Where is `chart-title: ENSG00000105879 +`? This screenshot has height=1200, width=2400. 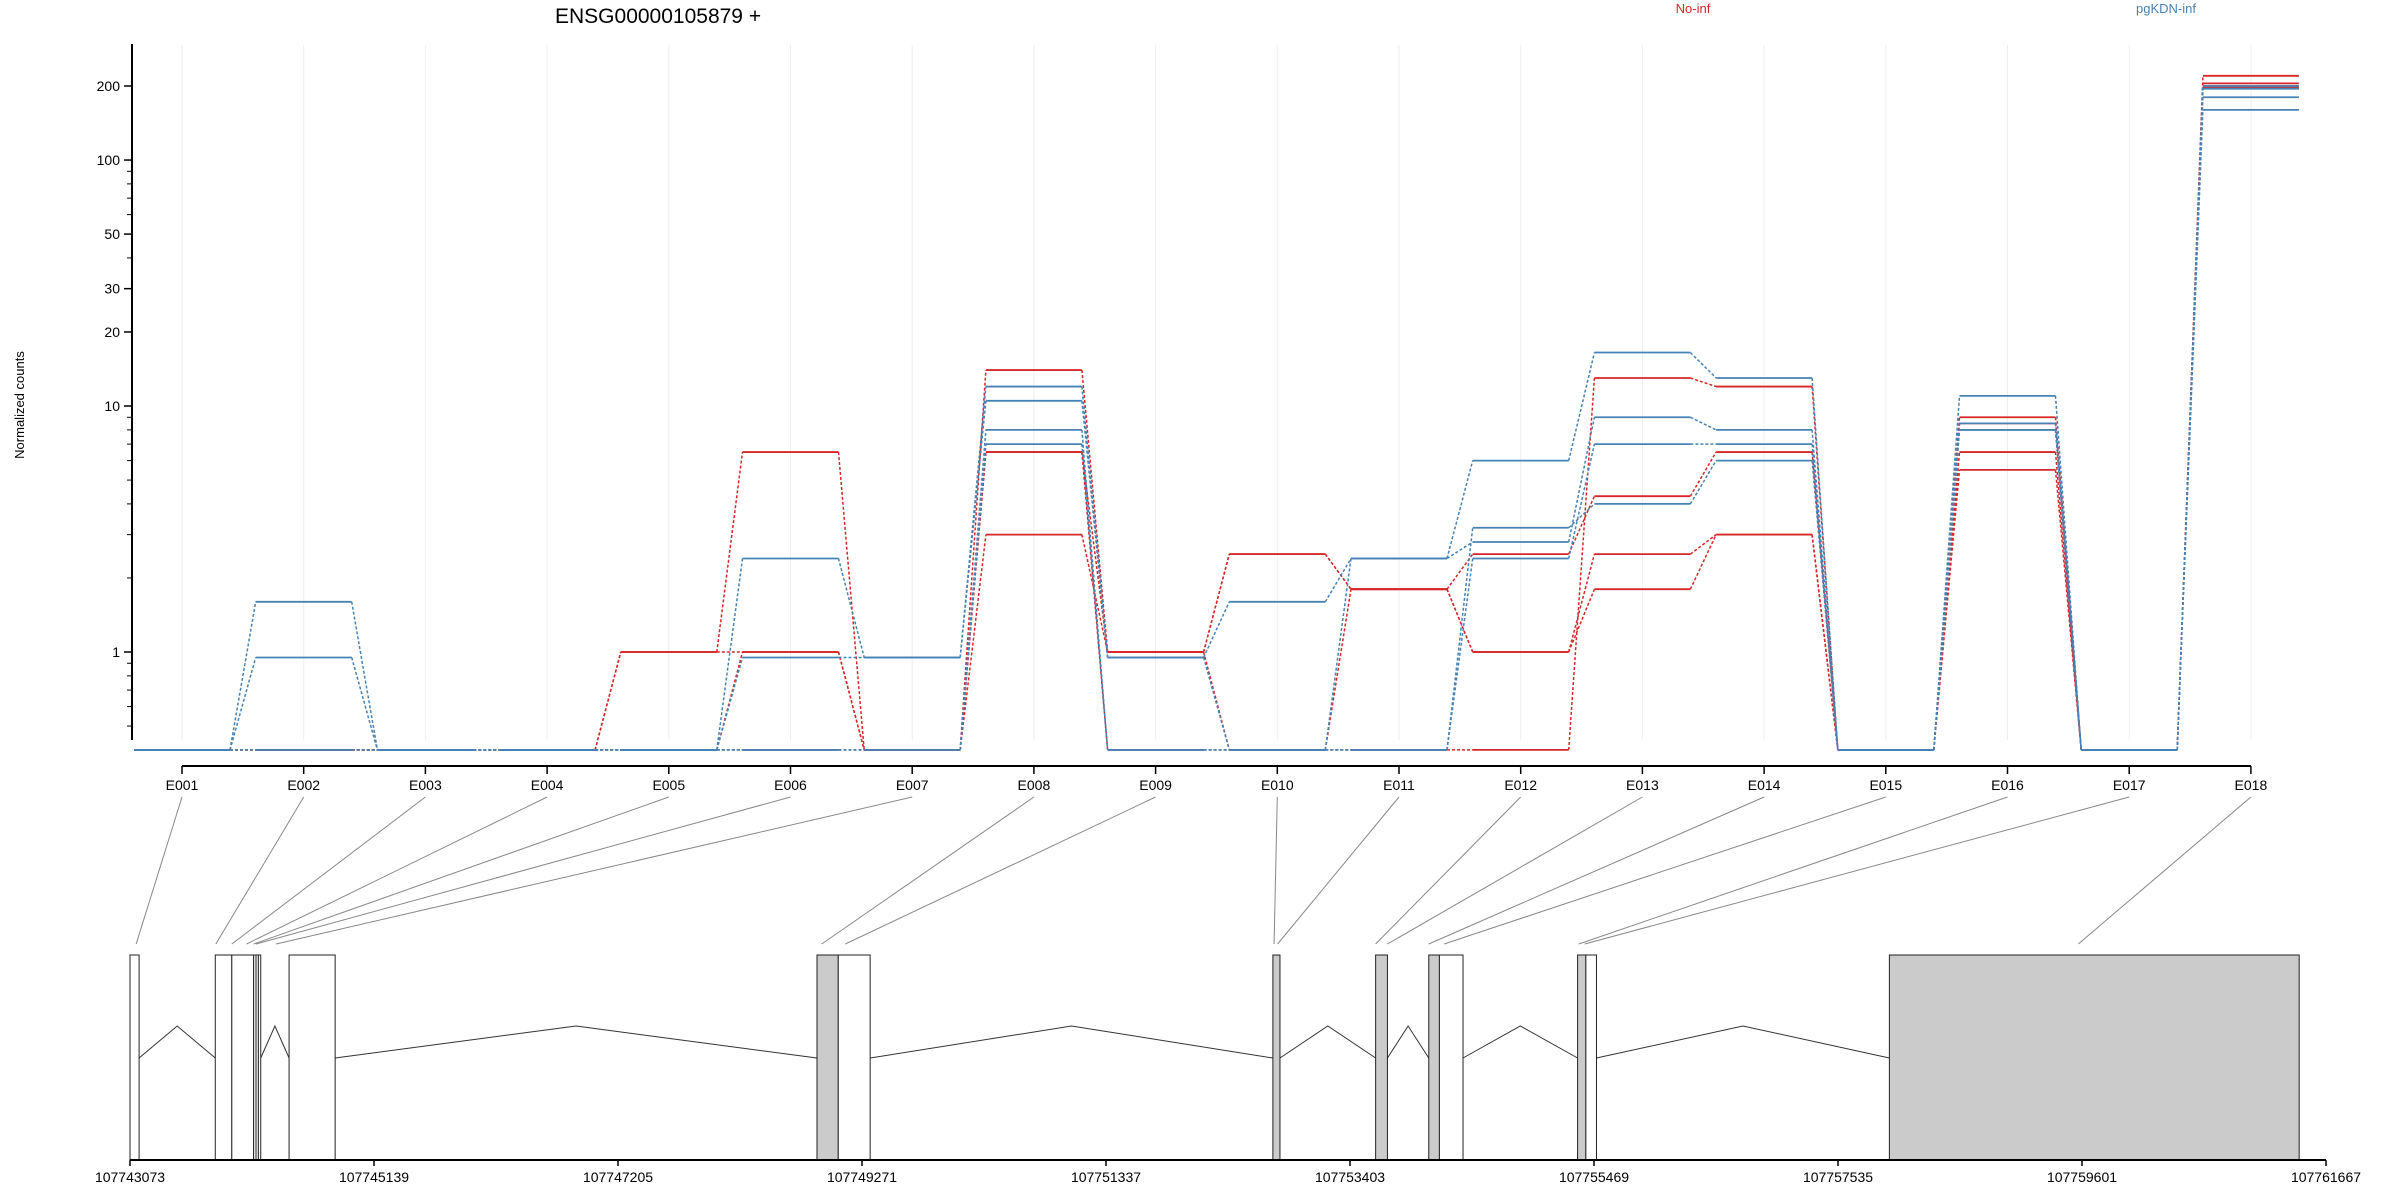 chart-title: ENSG00000105879 + is located at coordinates (658, 16).